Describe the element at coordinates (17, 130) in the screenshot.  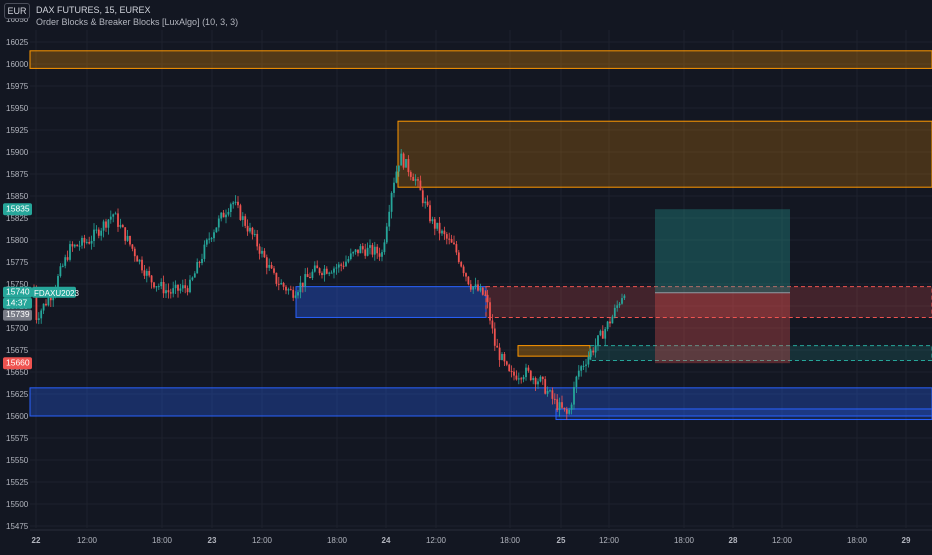
I see `y-tick-label: 15925` at that location.